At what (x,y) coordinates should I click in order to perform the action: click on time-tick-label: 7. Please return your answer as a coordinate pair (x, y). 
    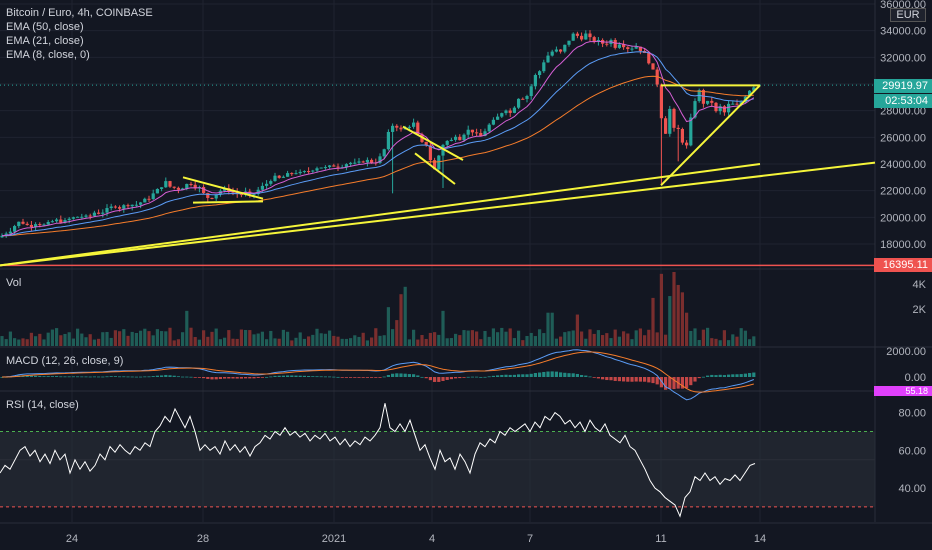
    Looking at the image, I should click on (530, 539).